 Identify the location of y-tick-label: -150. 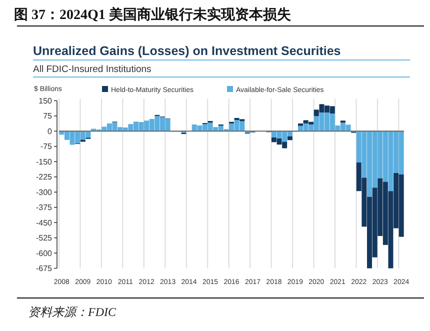
(44, 161).